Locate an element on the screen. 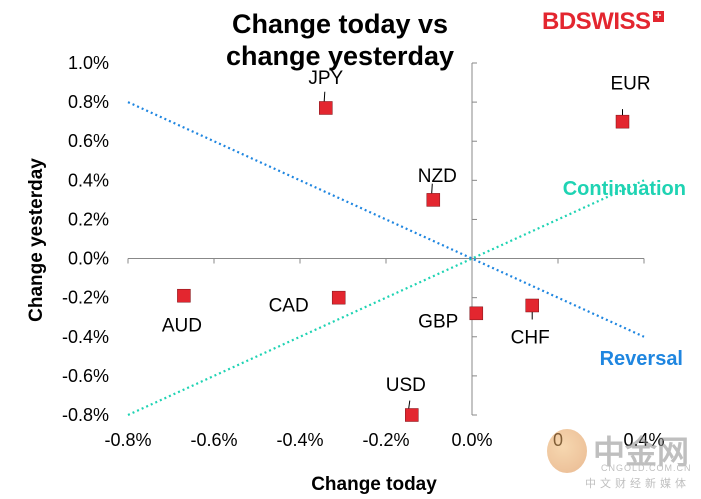 The image size is (701, 499). y-tick-label: 0.0% is located at coordinates (88, 259).